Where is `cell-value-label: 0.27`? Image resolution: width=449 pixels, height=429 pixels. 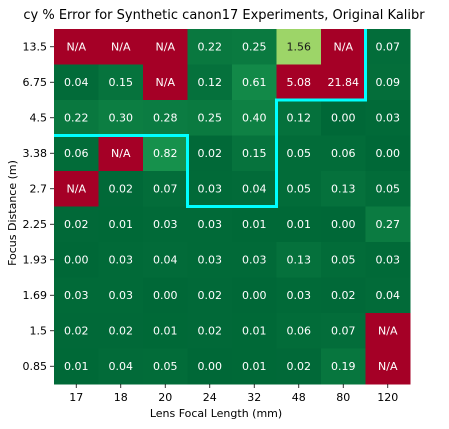
cell-value-label: 0.27 is located at coordinates (388, 224).